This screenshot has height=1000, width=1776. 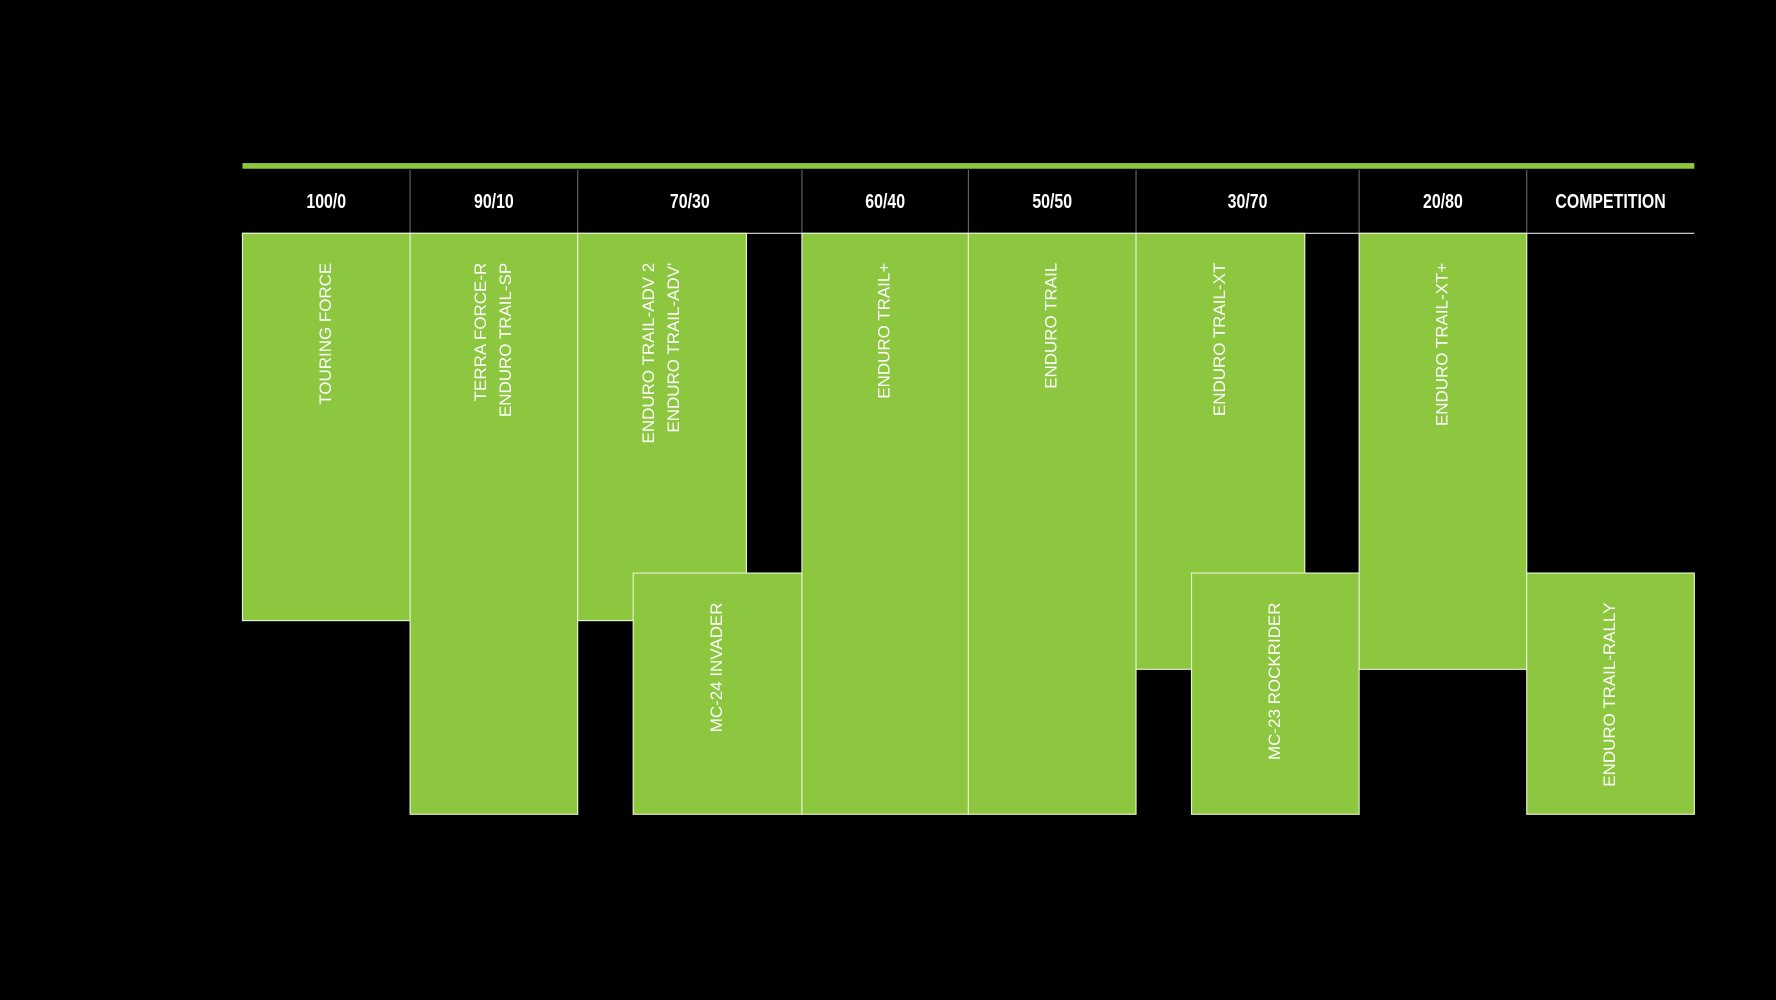 I want to click on tire-label: ENDURO TRAIL-RALLY, so click(x=1609, y=694).